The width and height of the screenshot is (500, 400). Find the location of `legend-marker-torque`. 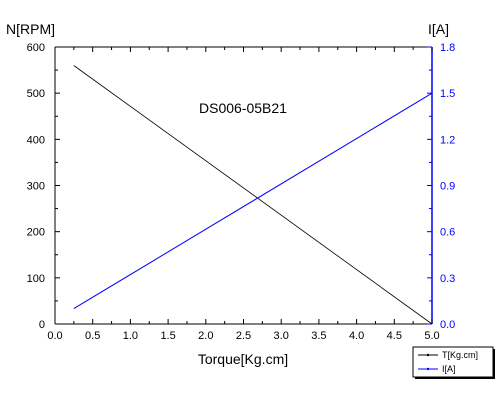

legend-marker-torque is located at coordinates (428, 355).